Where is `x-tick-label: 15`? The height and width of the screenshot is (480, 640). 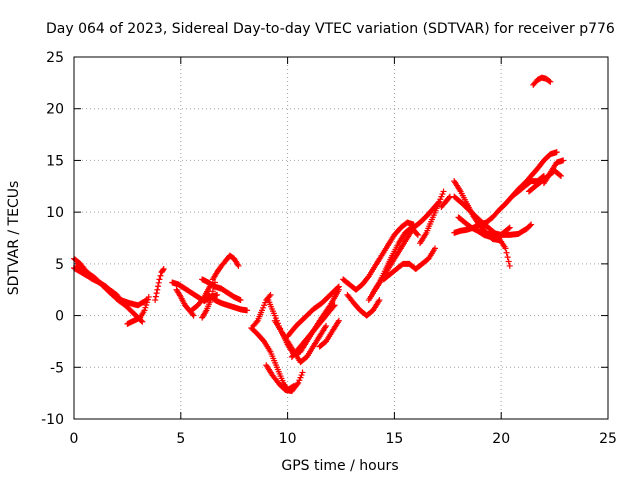
x-tick-label: 15 is located at coordinates (394, 439).